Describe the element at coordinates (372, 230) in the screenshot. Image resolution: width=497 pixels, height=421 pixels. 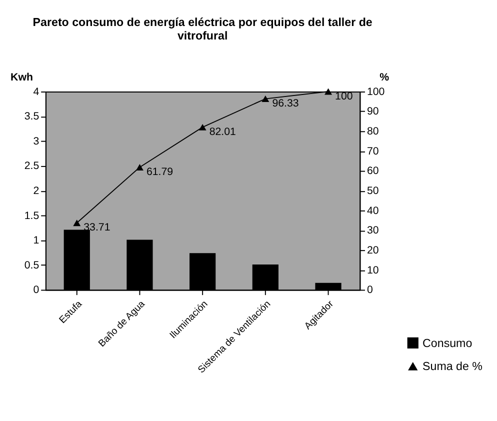
I see `y2-tick-label: 30` at that location.